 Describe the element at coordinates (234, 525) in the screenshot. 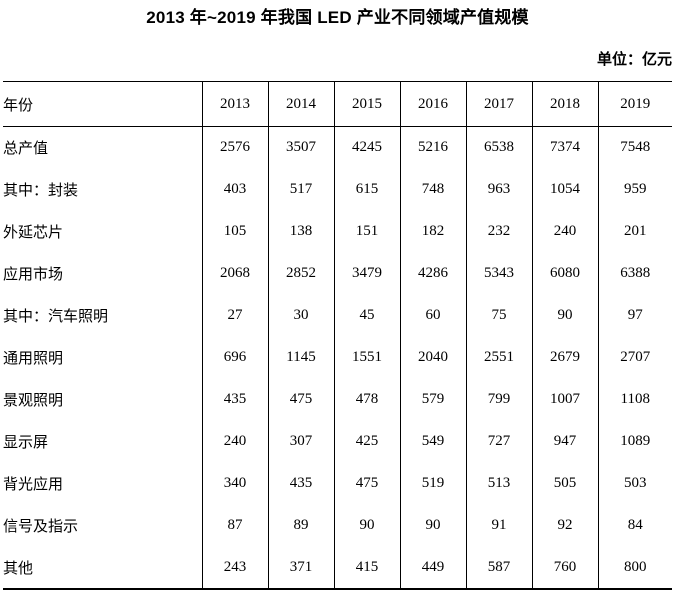

I see `value-cell: 87` at that location.